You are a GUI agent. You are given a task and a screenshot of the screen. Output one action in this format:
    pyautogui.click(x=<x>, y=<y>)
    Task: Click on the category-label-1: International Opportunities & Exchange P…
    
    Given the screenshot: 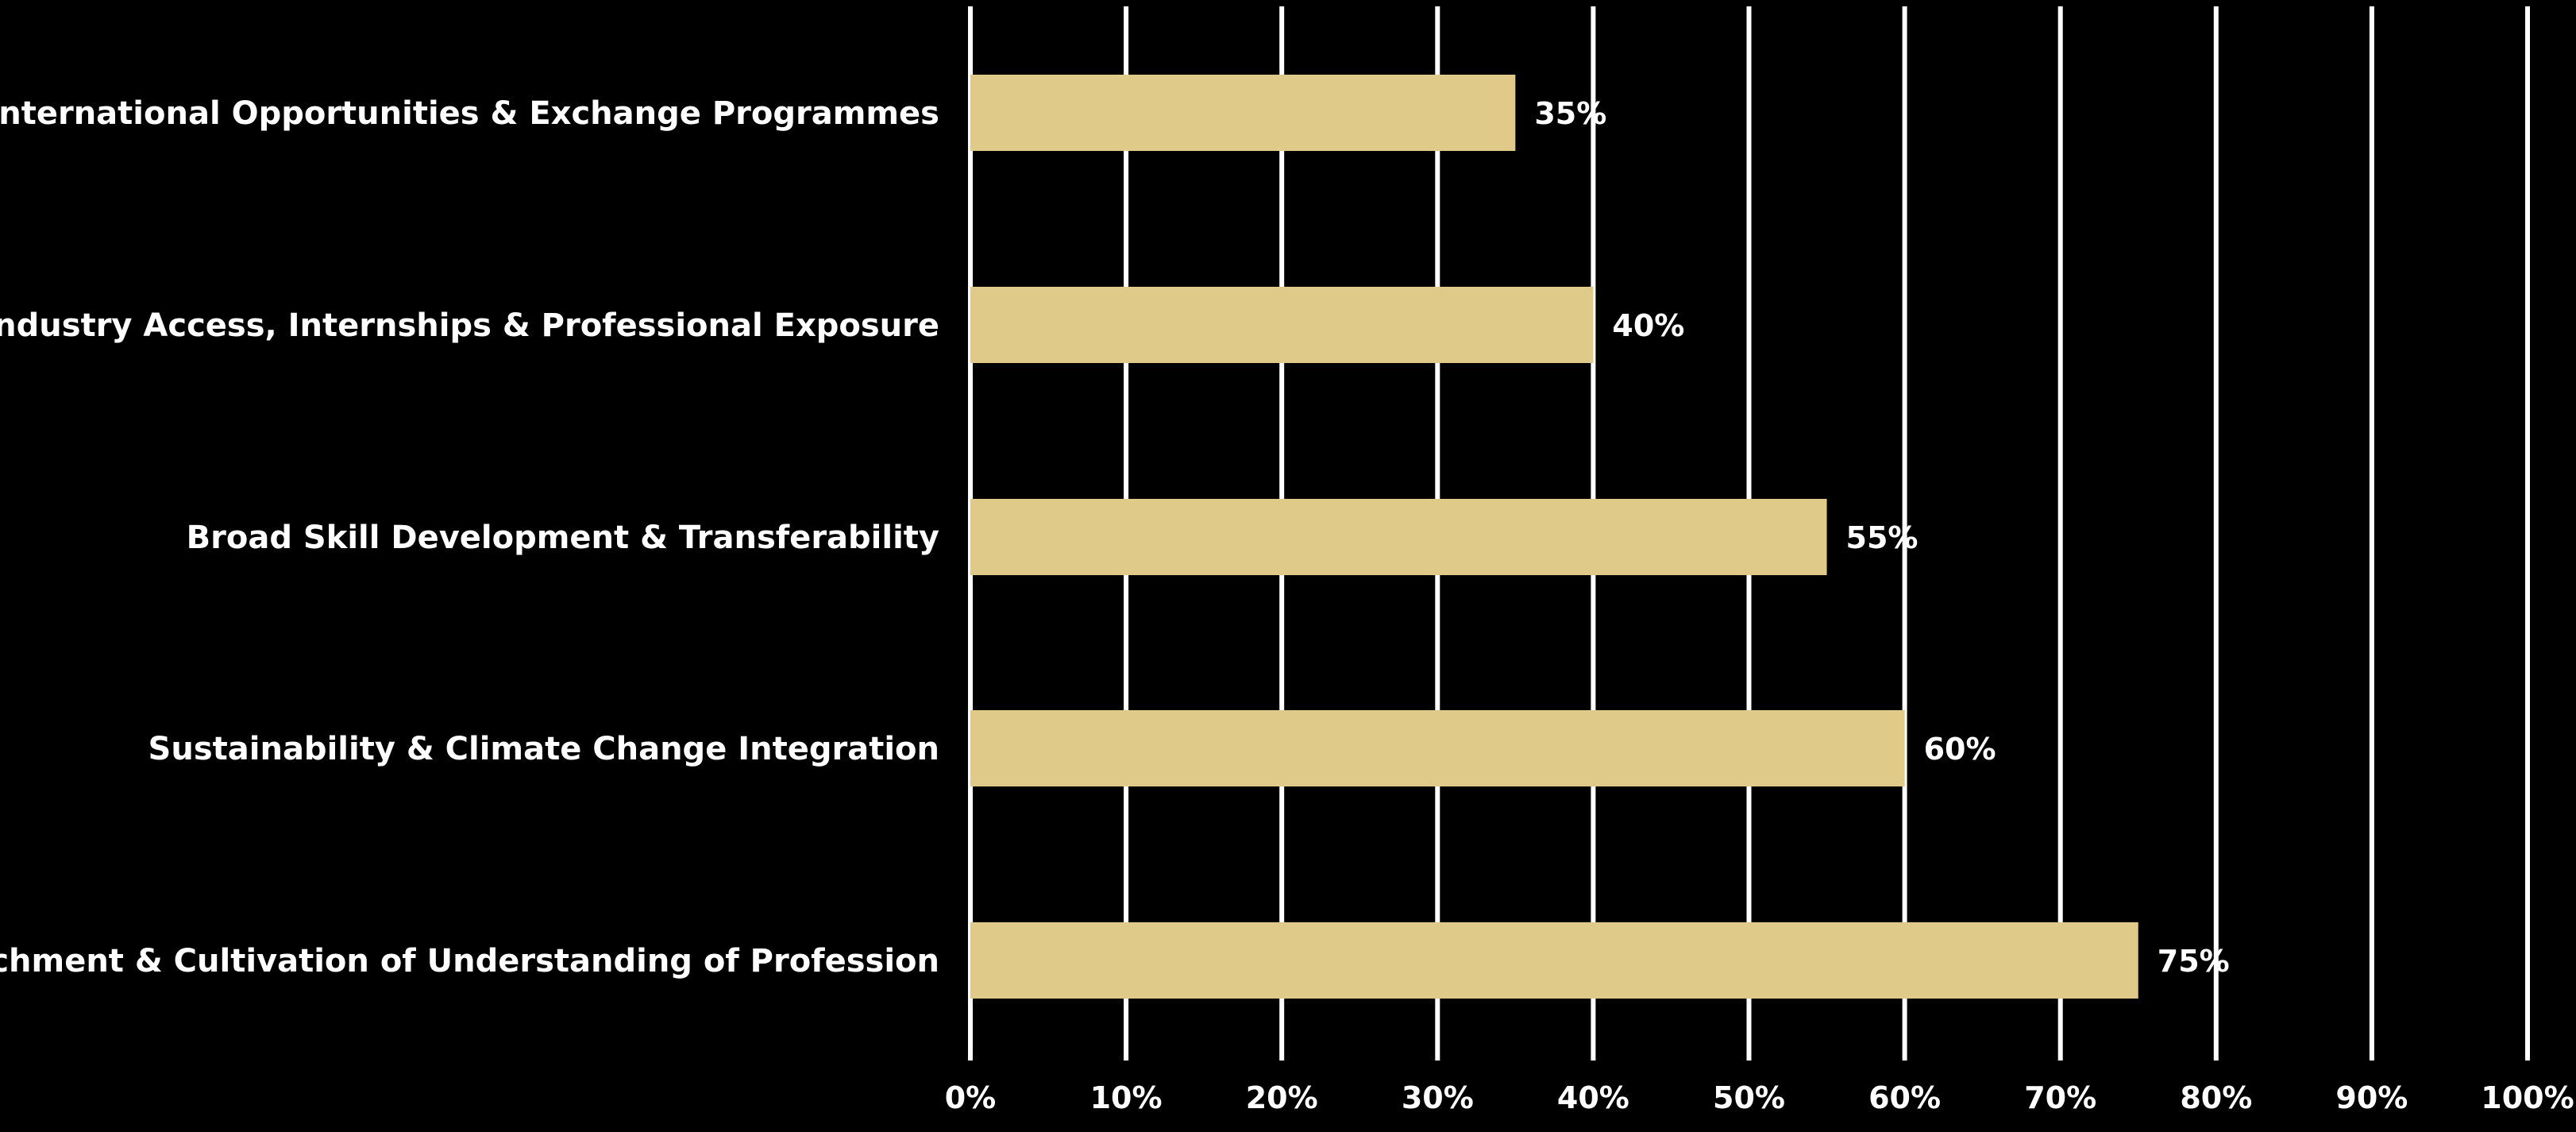 What is the action you would take?
    pyautogui.click(x=470, y=114)
    